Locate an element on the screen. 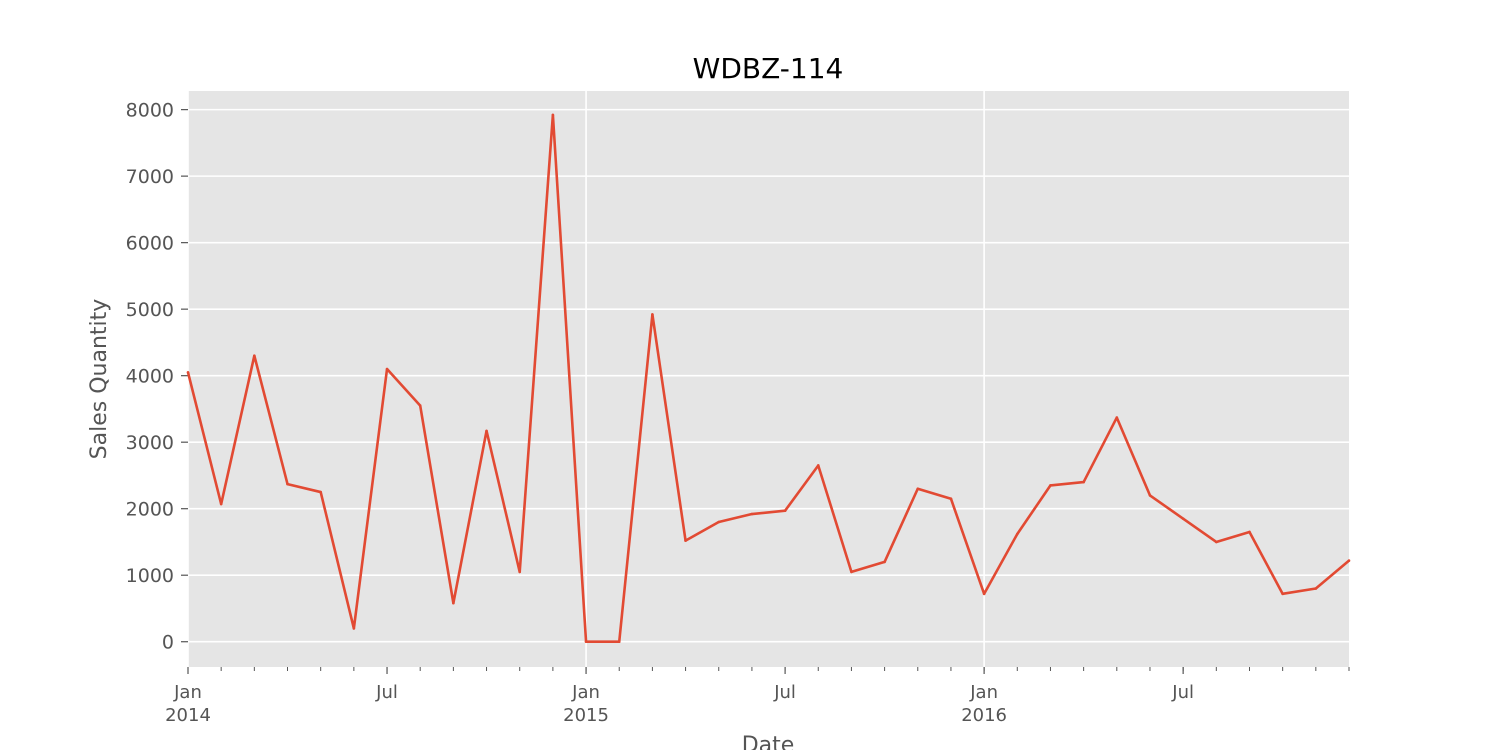 This screenshot has height=750, width=1500. y-tick-label: 7000 is located at coordinates (150, 177).